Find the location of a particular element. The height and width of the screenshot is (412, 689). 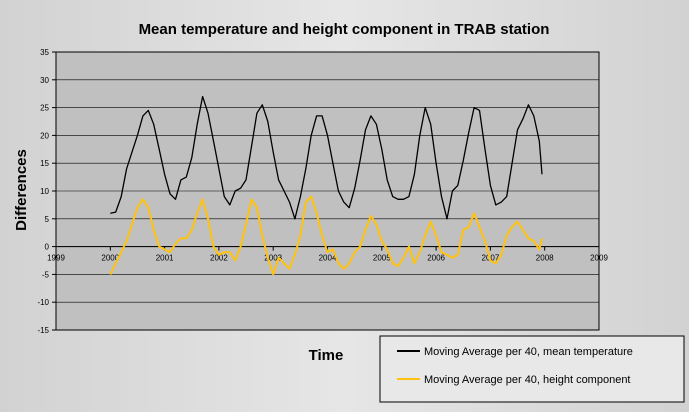

y-tick-label: -10 is located at coordinates (43, 302).